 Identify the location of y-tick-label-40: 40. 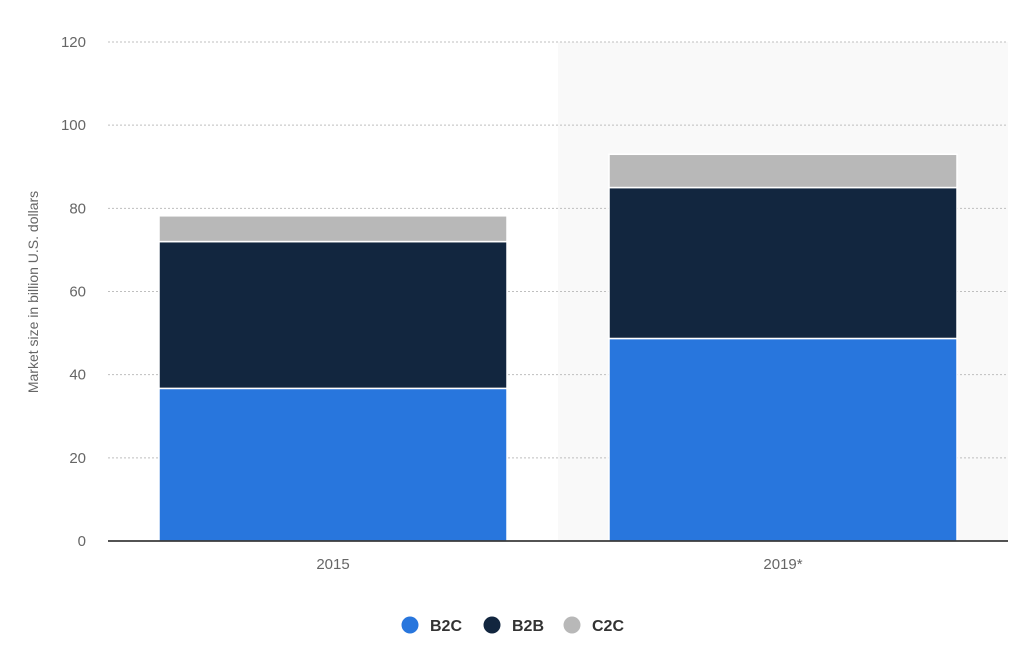
(77, 375).